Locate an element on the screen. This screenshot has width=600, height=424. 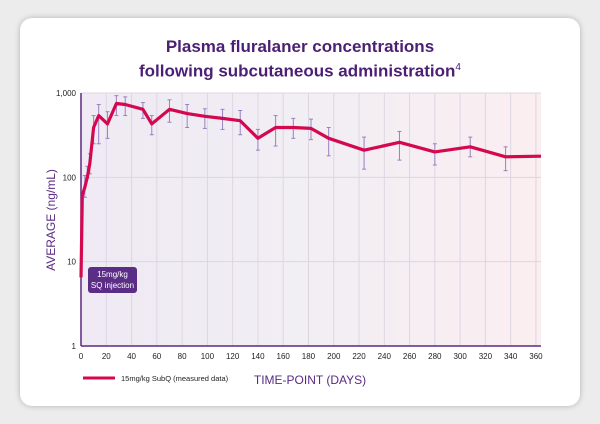
x-tick-label: 160 is located at coordinates (284, 356).